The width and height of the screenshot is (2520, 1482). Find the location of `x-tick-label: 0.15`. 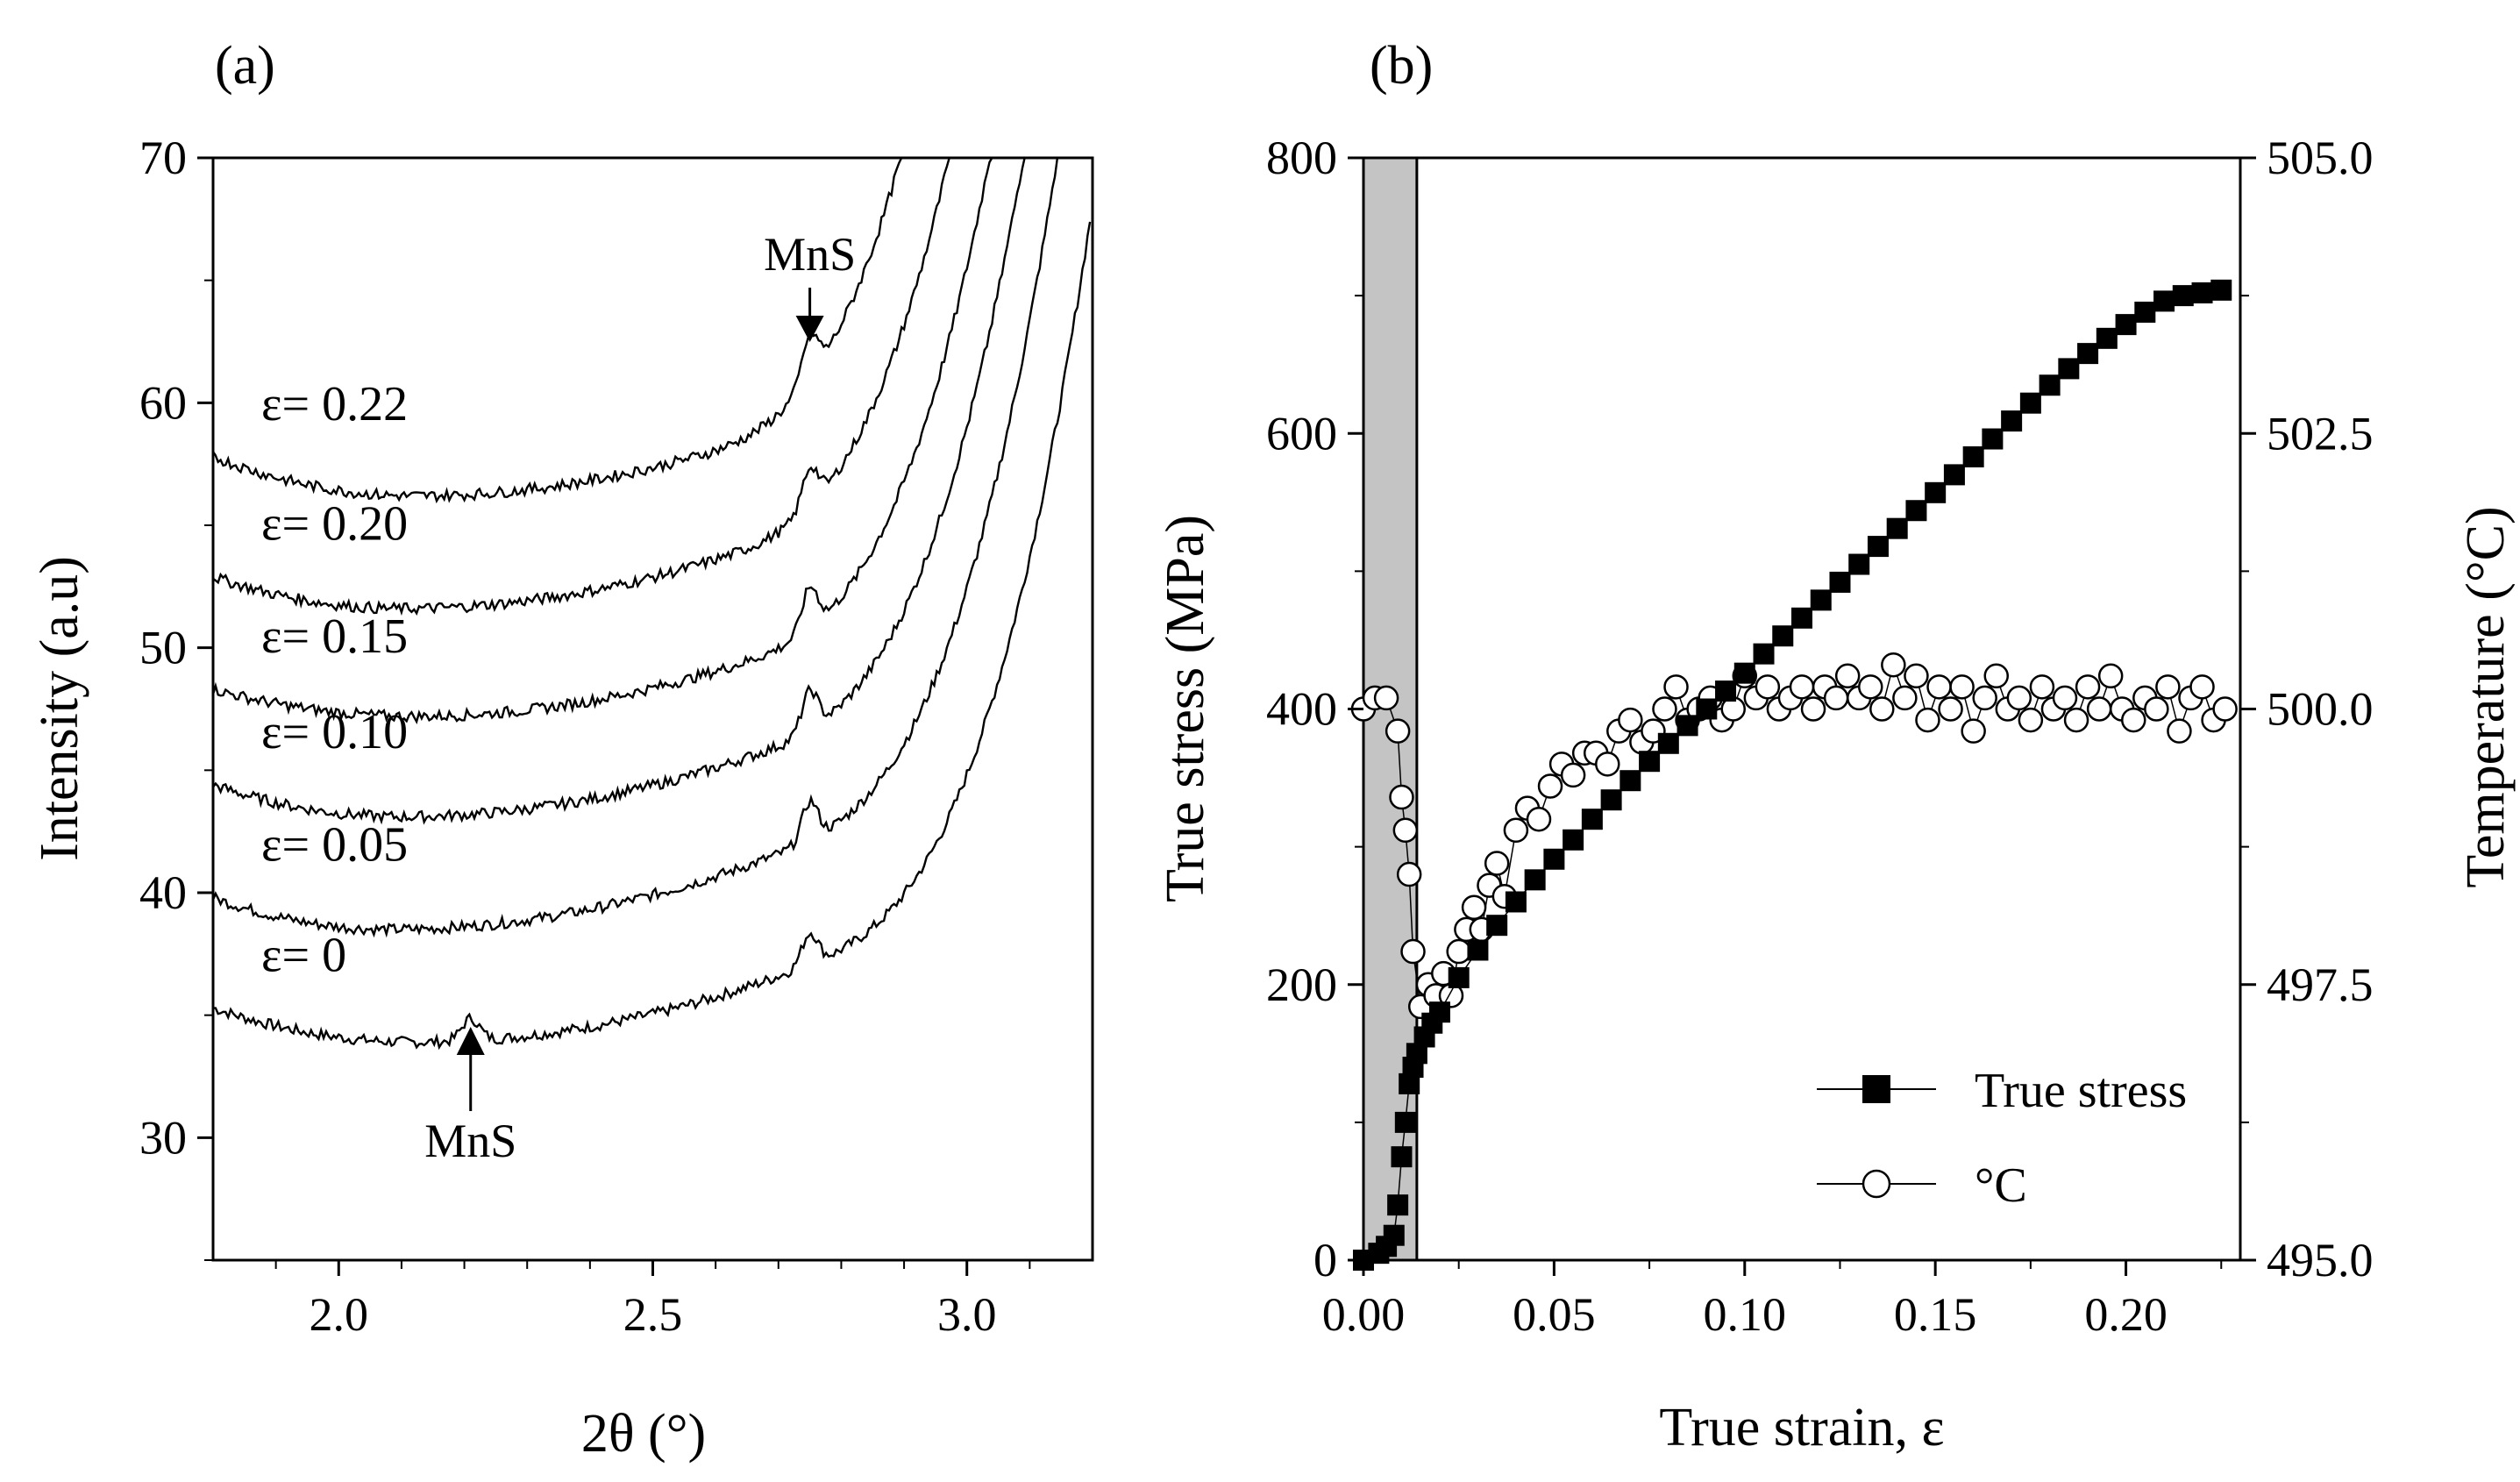

x-tick-label: 0.15 is located at coordinates (1935, 1314).